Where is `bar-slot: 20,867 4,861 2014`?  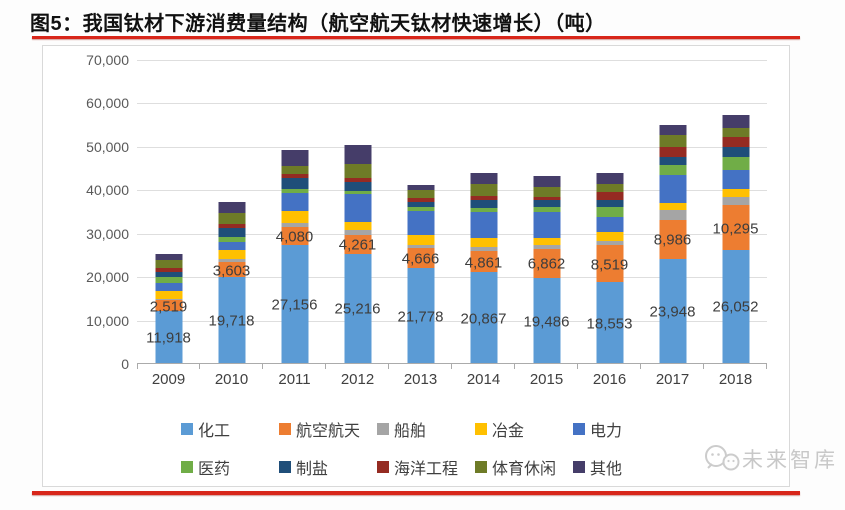 bar-slot: 20,867 4,861 2014 is located at coordinates (483, 224).